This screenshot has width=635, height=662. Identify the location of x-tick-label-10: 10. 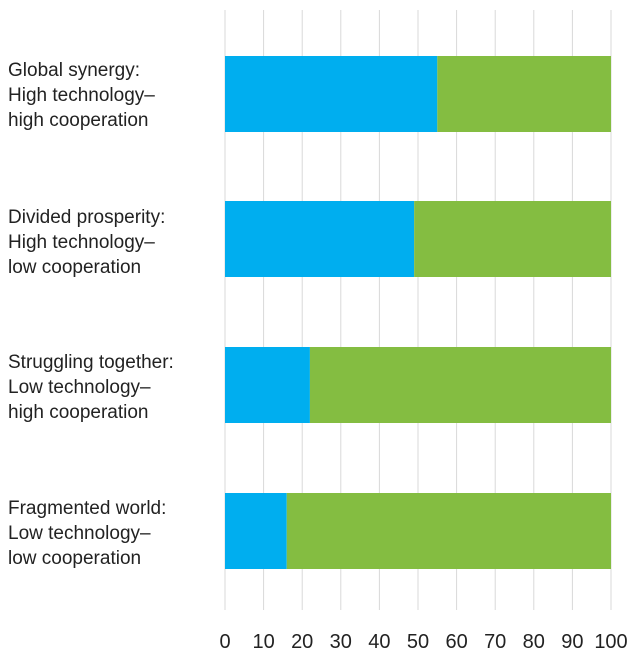
(263, 642).